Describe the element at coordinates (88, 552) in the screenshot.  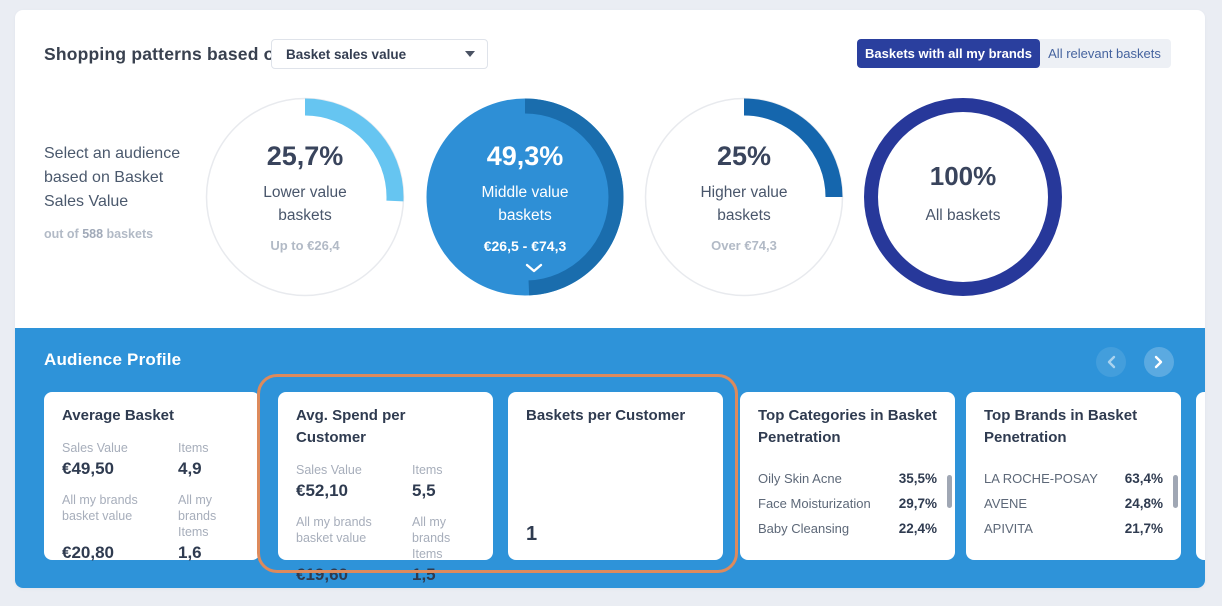
I see `metric-value: €20,80` at that location.